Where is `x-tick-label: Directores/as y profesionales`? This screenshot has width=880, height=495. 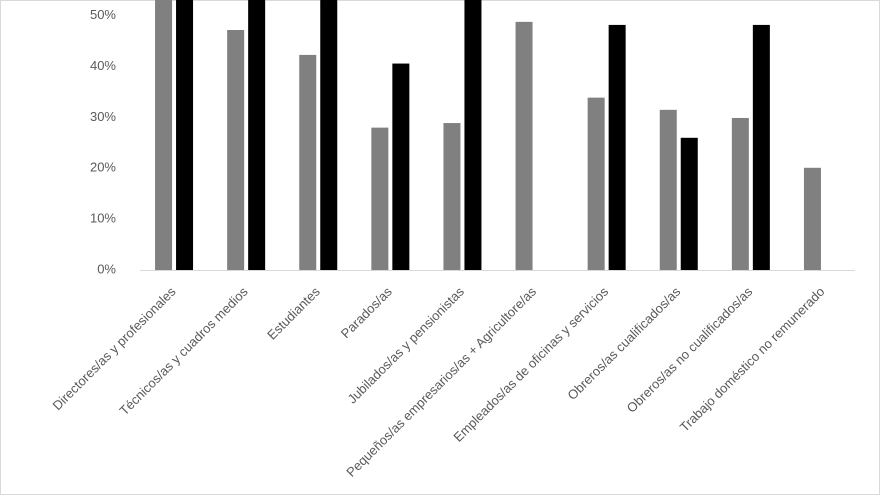 x-tick-label: Directores/as y profesionales is located at coordinates (113, 348).